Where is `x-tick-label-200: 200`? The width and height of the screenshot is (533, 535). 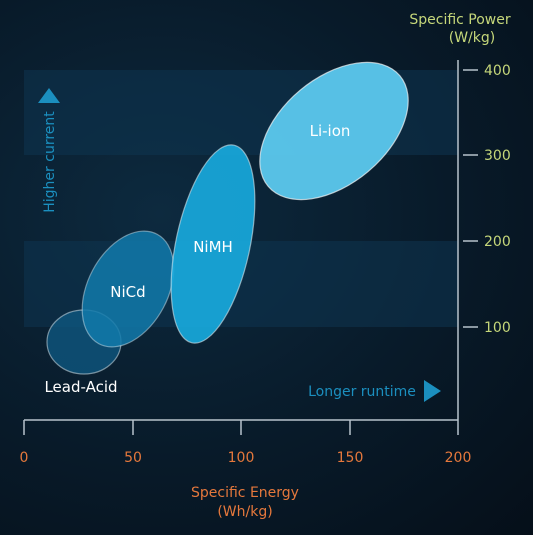
x-tick-label-200: 200 is located at coordinates (458, 458).